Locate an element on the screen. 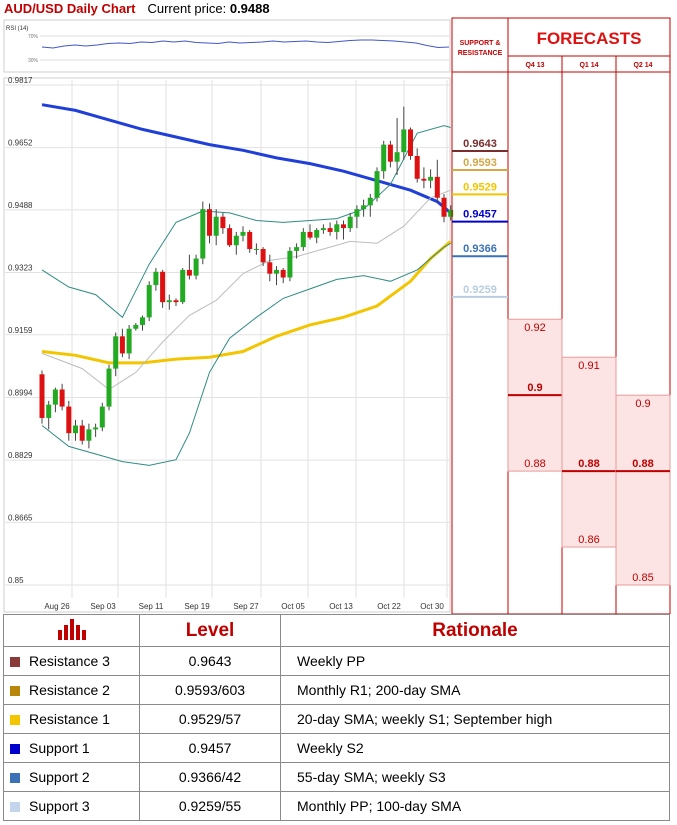 The width and height of the screenshot is (677, 825). x-tick-label: Oct 13 is located at coordinates (341, 606).